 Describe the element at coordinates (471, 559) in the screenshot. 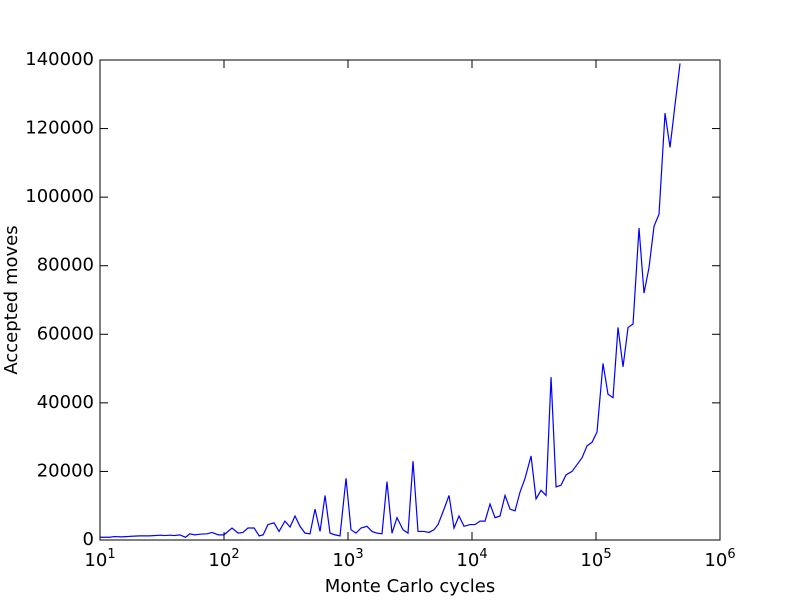

I see `x-tick-label: 10⁴` at that location.